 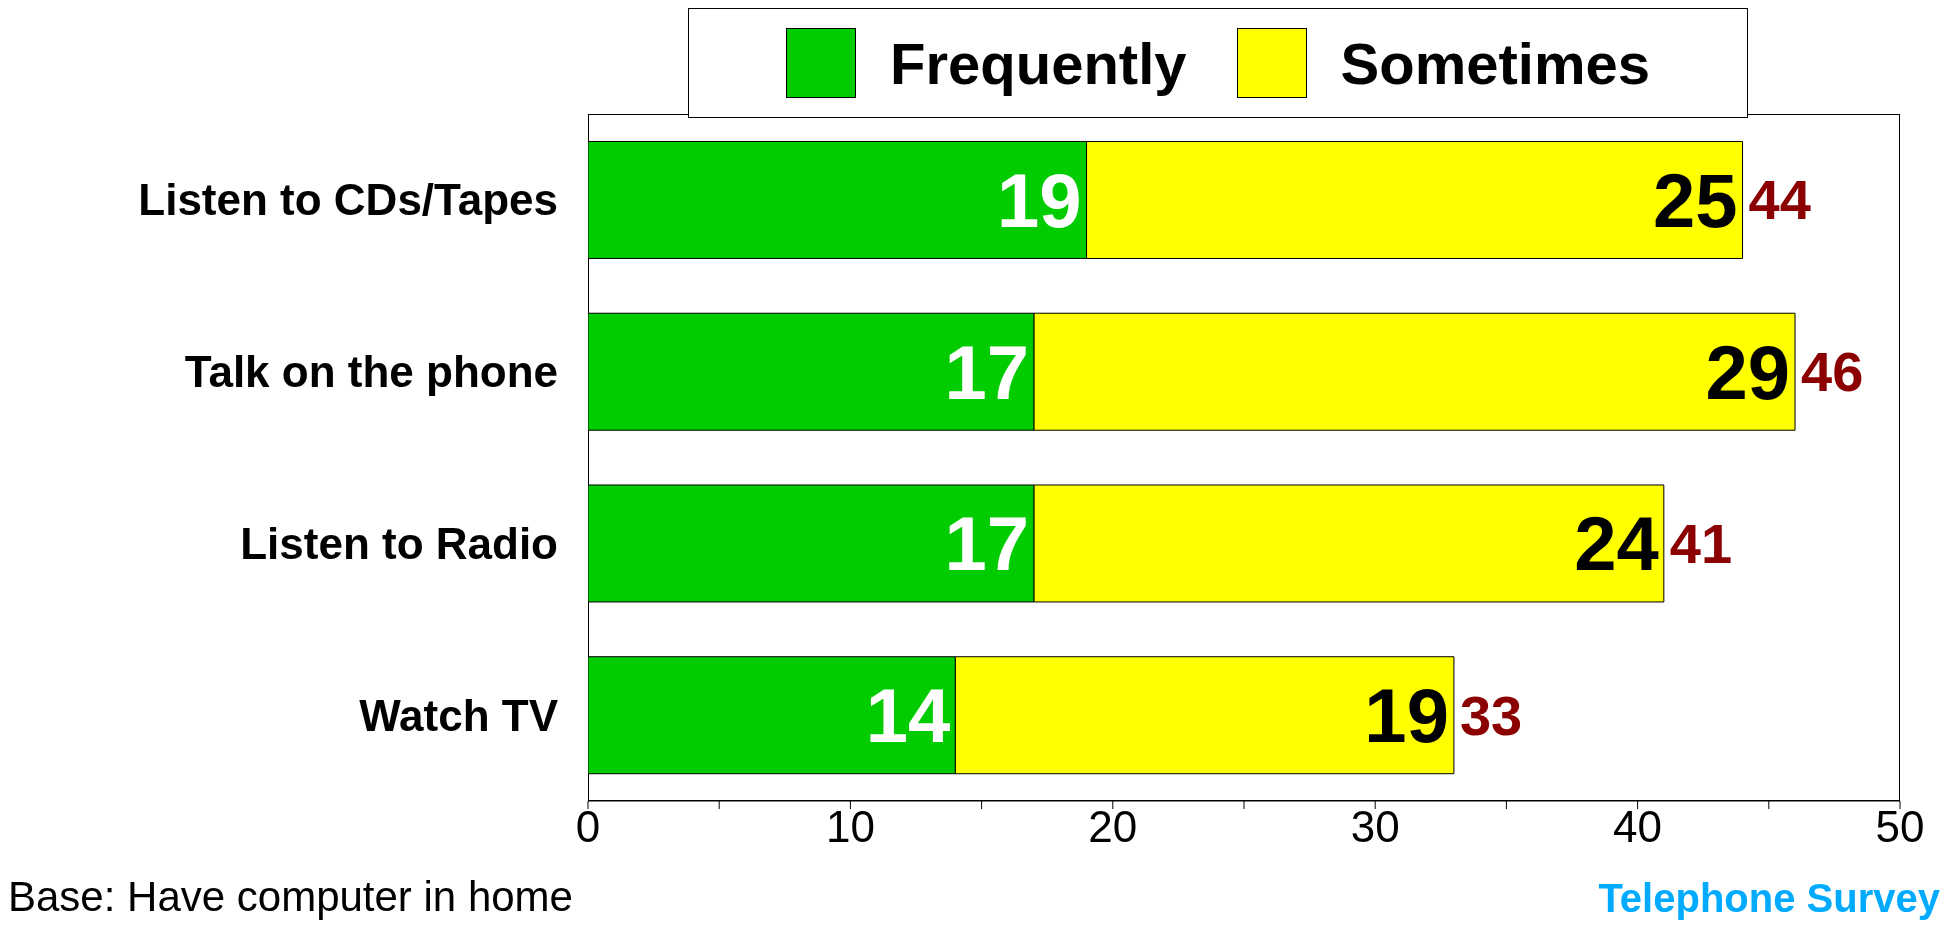 I want to click on data-label: 24, so click(x=1616, y=544).